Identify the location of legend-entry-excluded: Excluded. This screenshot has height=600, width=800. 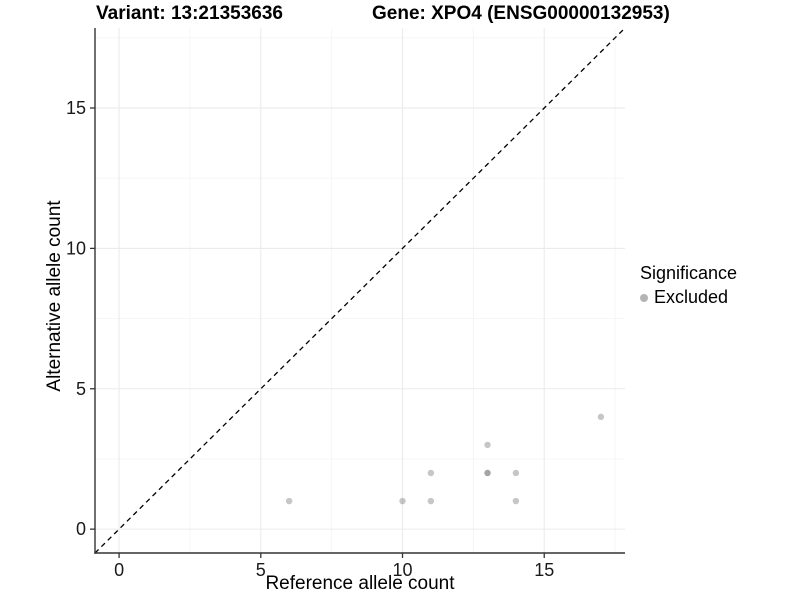
(688, 297).